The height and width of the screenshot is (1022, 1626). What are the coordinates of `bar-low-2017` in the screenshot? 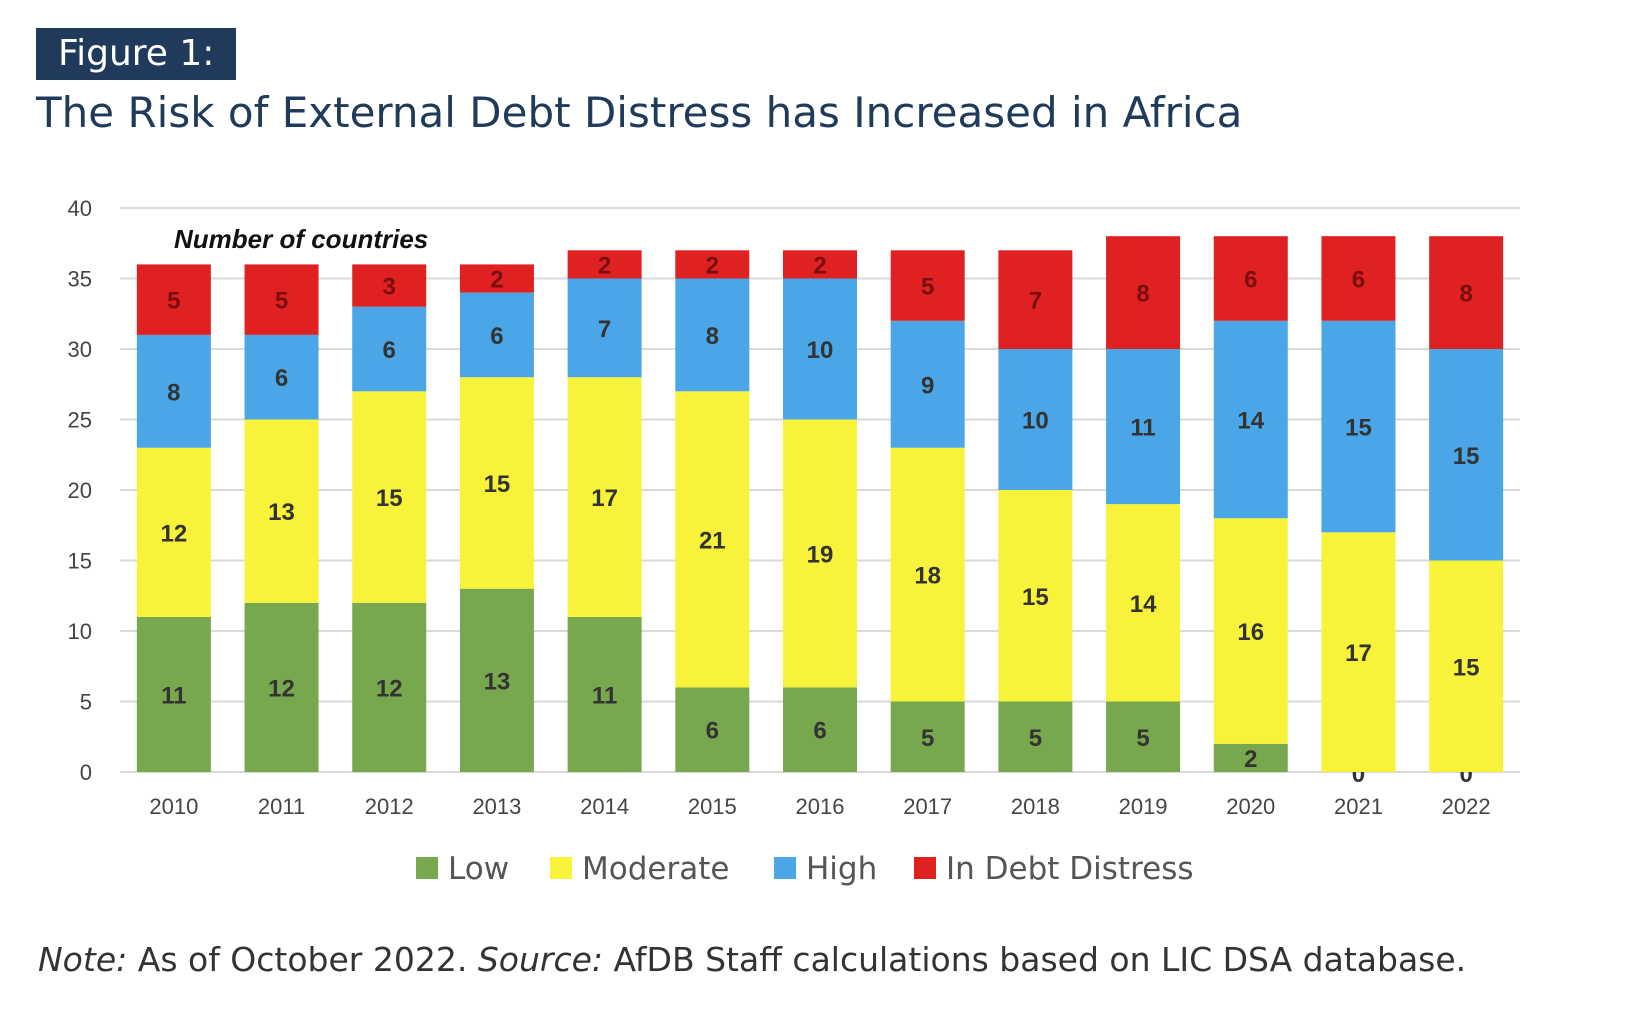 It's located at (927, 736).